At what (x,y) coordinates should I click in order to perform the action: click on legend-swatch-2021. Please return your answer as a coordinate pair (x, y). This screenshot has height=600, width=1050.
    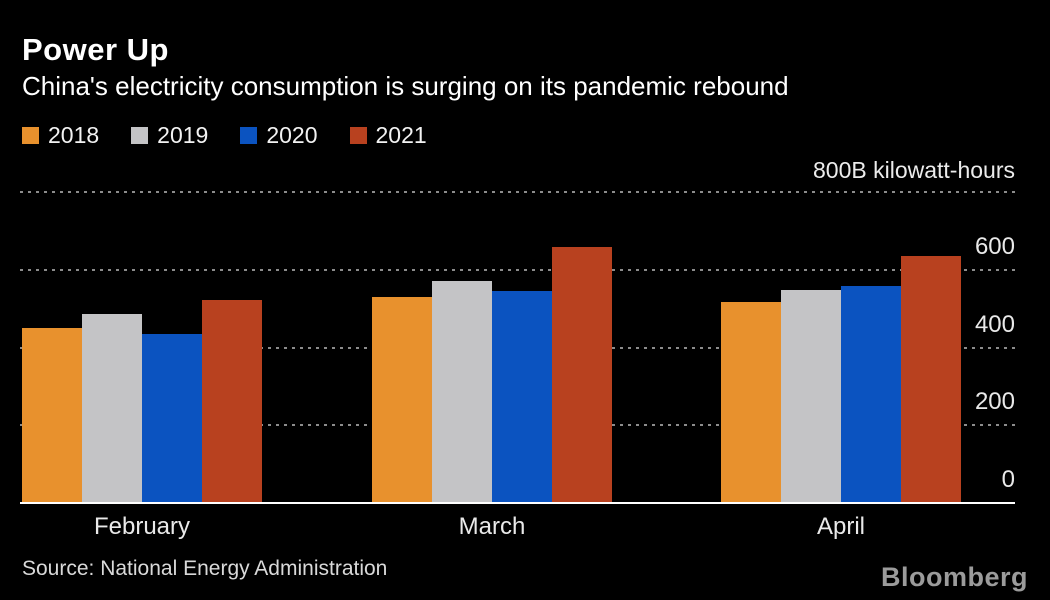
    Looking at the image, I should click on (358, 135).